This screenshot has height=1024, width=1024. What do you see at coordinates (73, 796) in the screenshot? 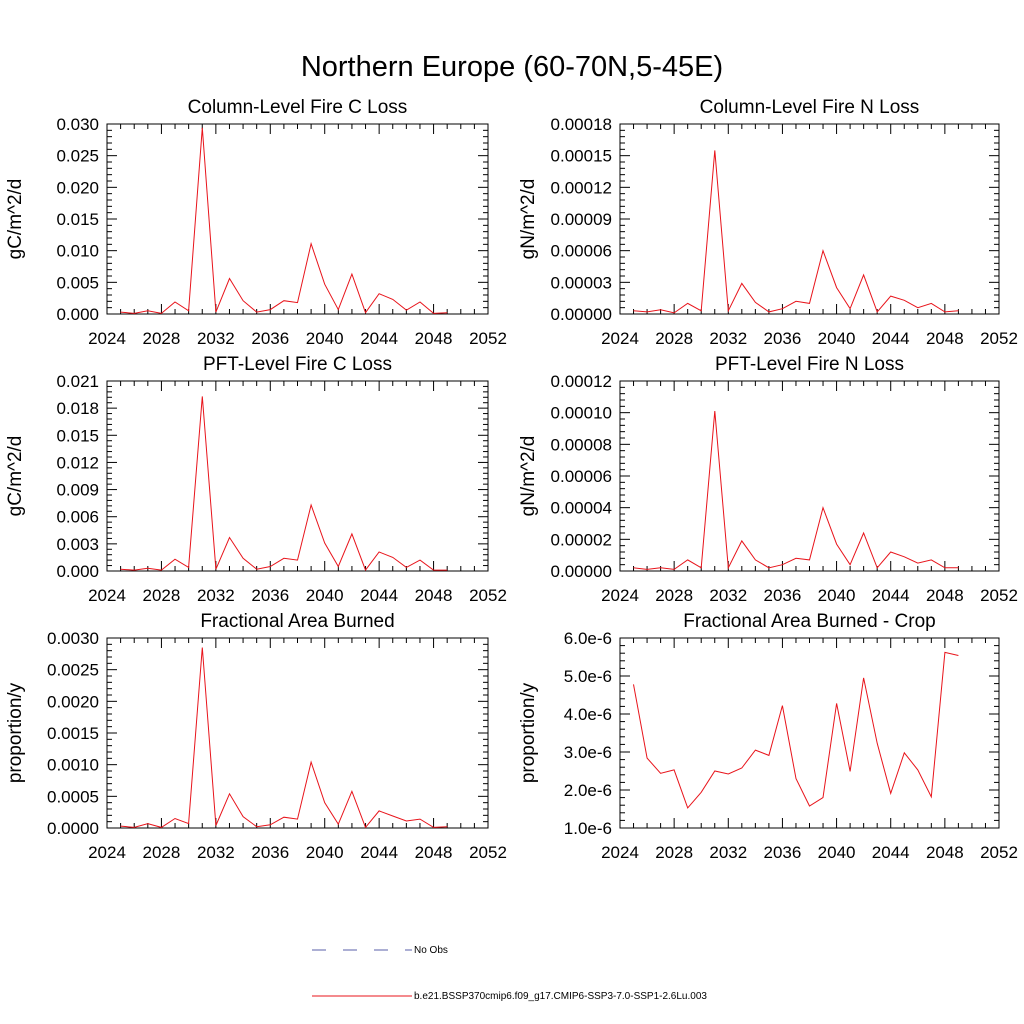
I see `y-tick-label: 0.0005` at bounding box center [73, 796].